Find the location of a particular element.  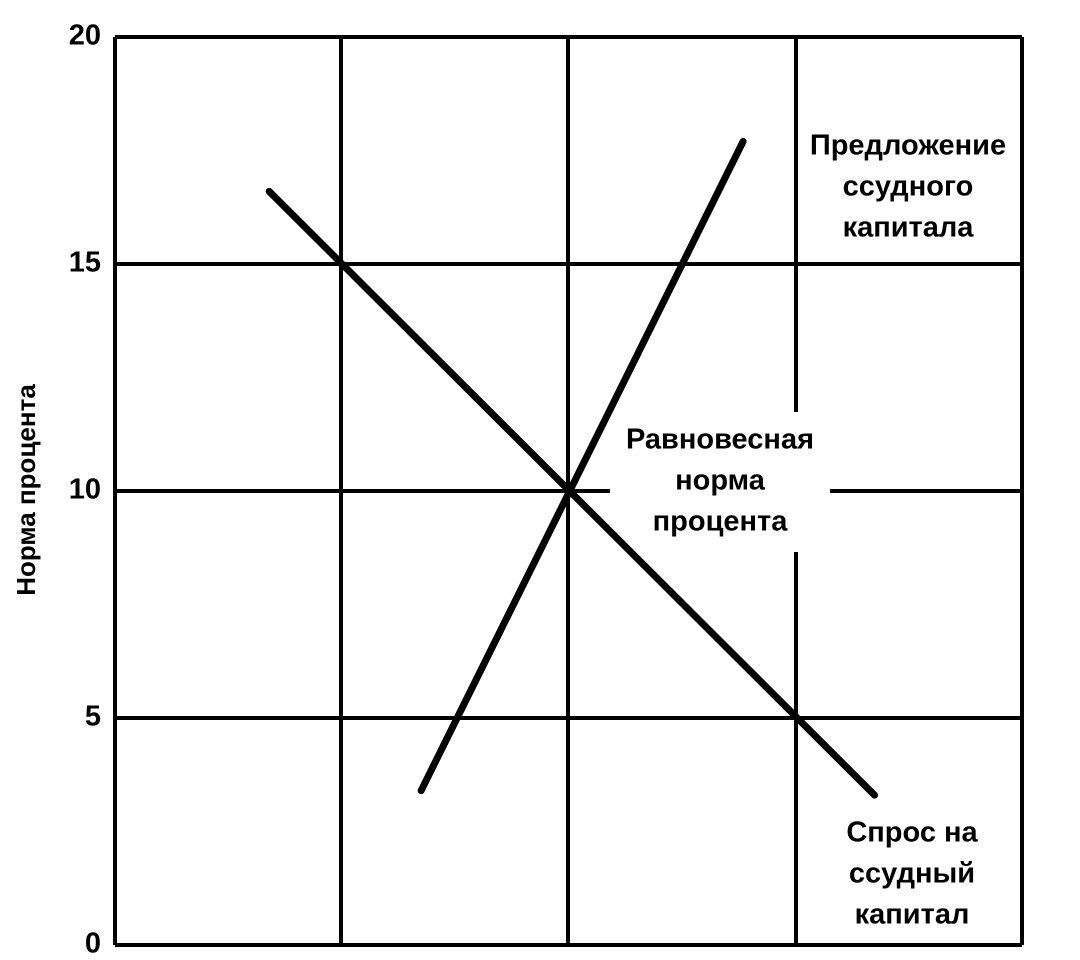

annotation: ссудный is located at coordinates (912, 874).